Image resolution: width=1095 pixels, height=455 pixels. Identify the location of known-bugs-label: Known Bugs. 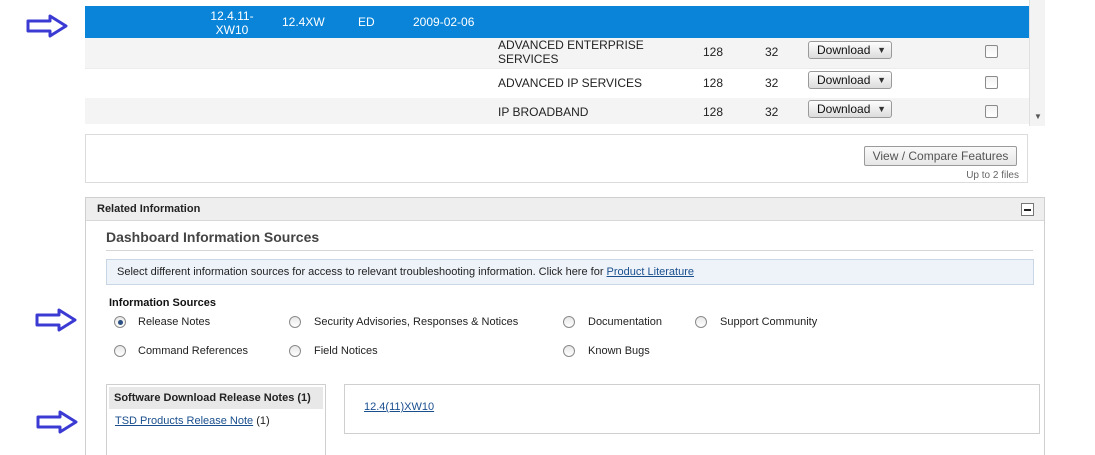
(619, 351).